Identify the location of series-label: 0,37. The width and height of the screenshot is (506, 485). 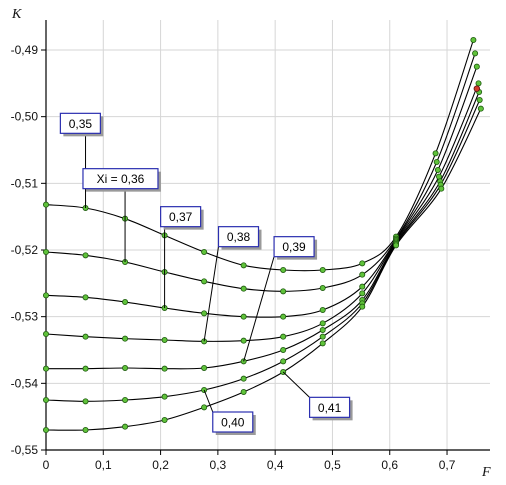
(181, 217).